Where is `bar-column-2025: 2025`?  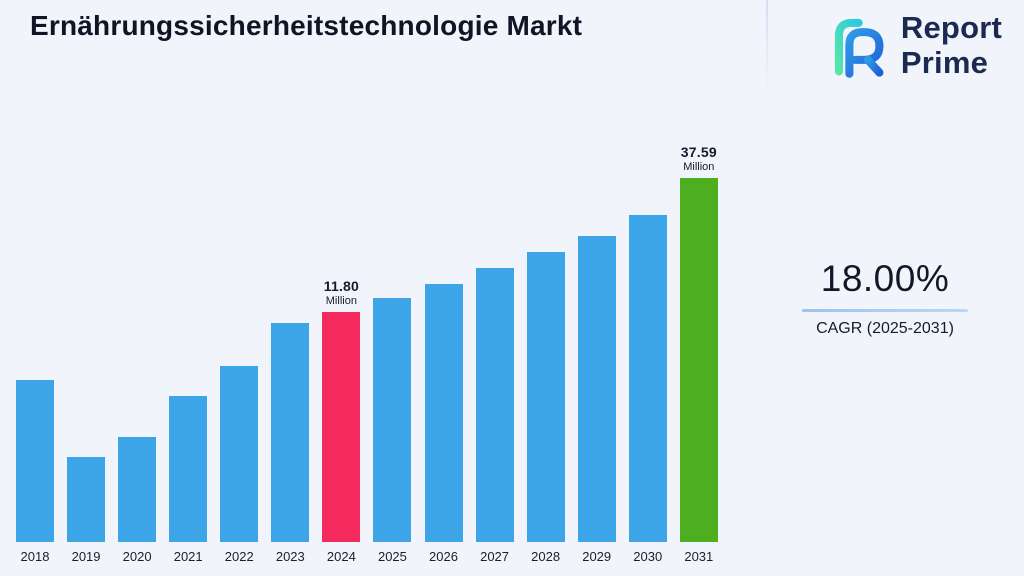
bar-column-2025: 2025 is located at coordinates (392, 431).